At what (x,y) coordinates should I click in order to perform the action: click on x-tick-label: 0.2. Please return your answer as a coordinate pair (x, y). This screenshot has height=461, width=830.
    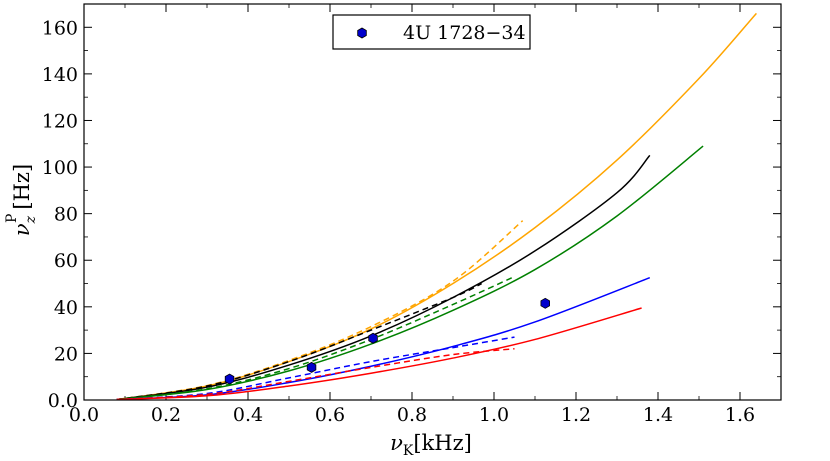
    Looking at the image, I should click on (166, 415).